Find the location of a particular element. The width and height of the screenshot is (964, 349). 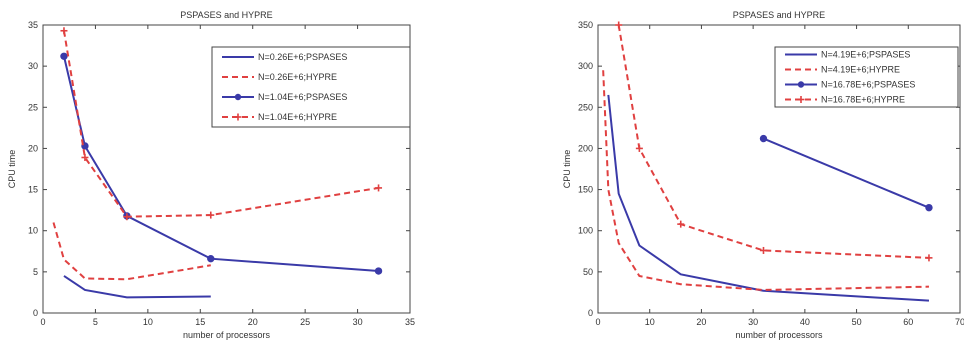

x-tick-label: 60 is located at coordinates (908, 322).